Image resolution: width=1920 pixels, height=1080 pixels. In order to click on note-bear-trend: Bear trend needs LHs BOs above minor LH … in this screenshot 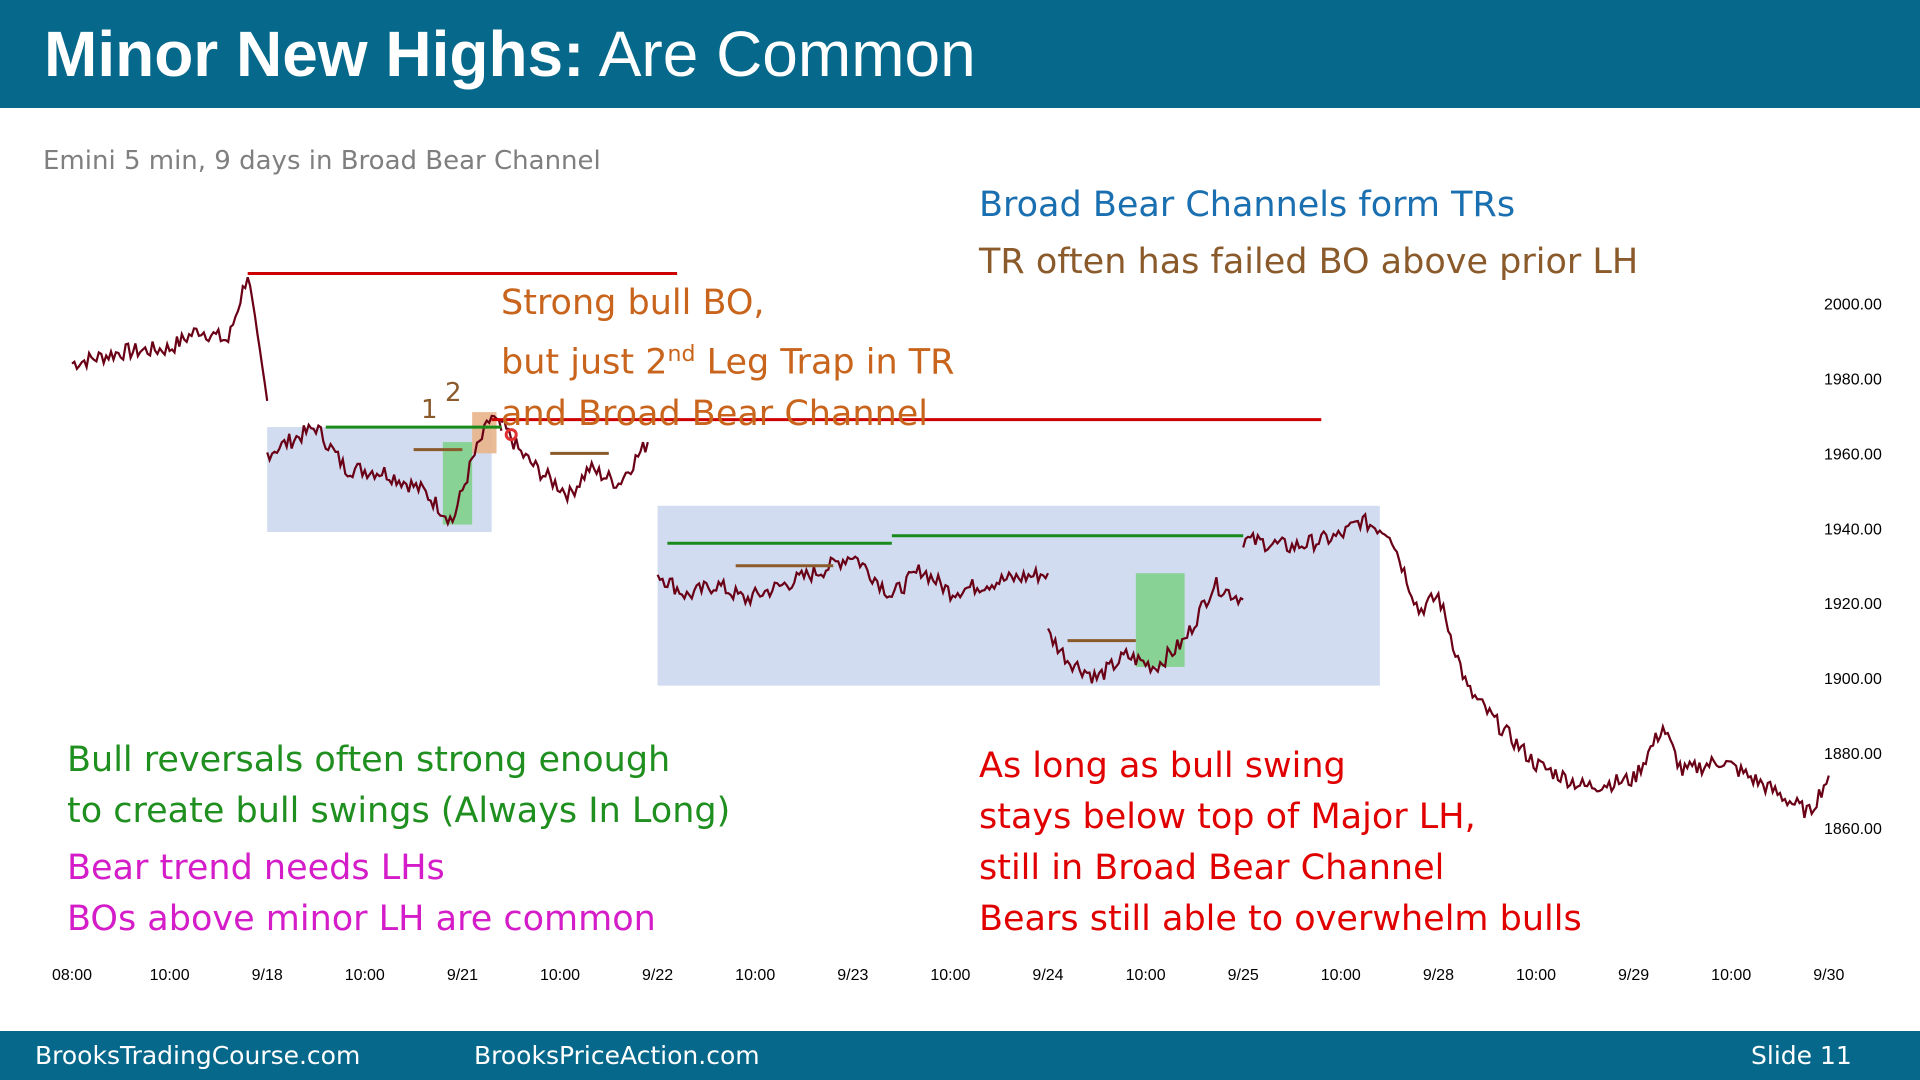, I will do `click(361, 894)`.